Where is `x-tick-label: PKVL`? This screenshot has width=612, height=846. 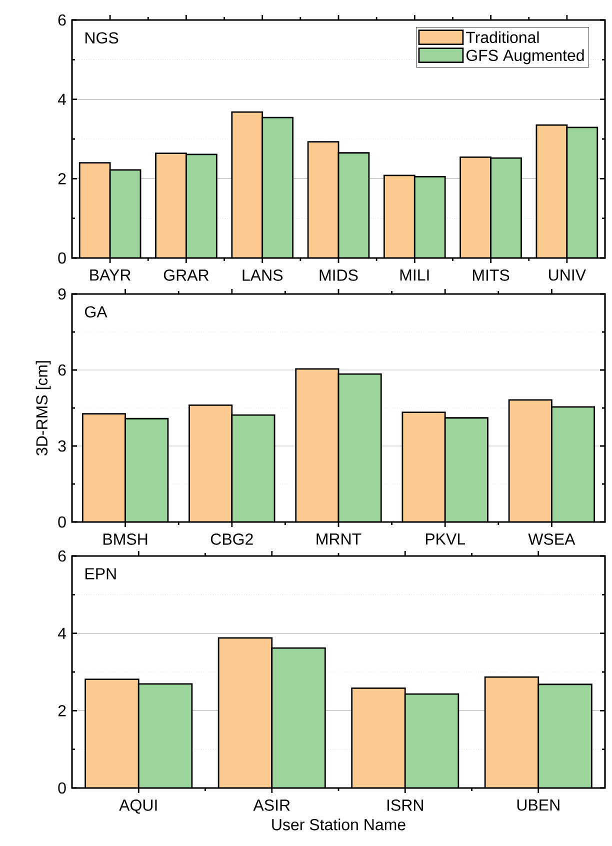
x-tick-label: PKVL is located at coordinates (446, 539).